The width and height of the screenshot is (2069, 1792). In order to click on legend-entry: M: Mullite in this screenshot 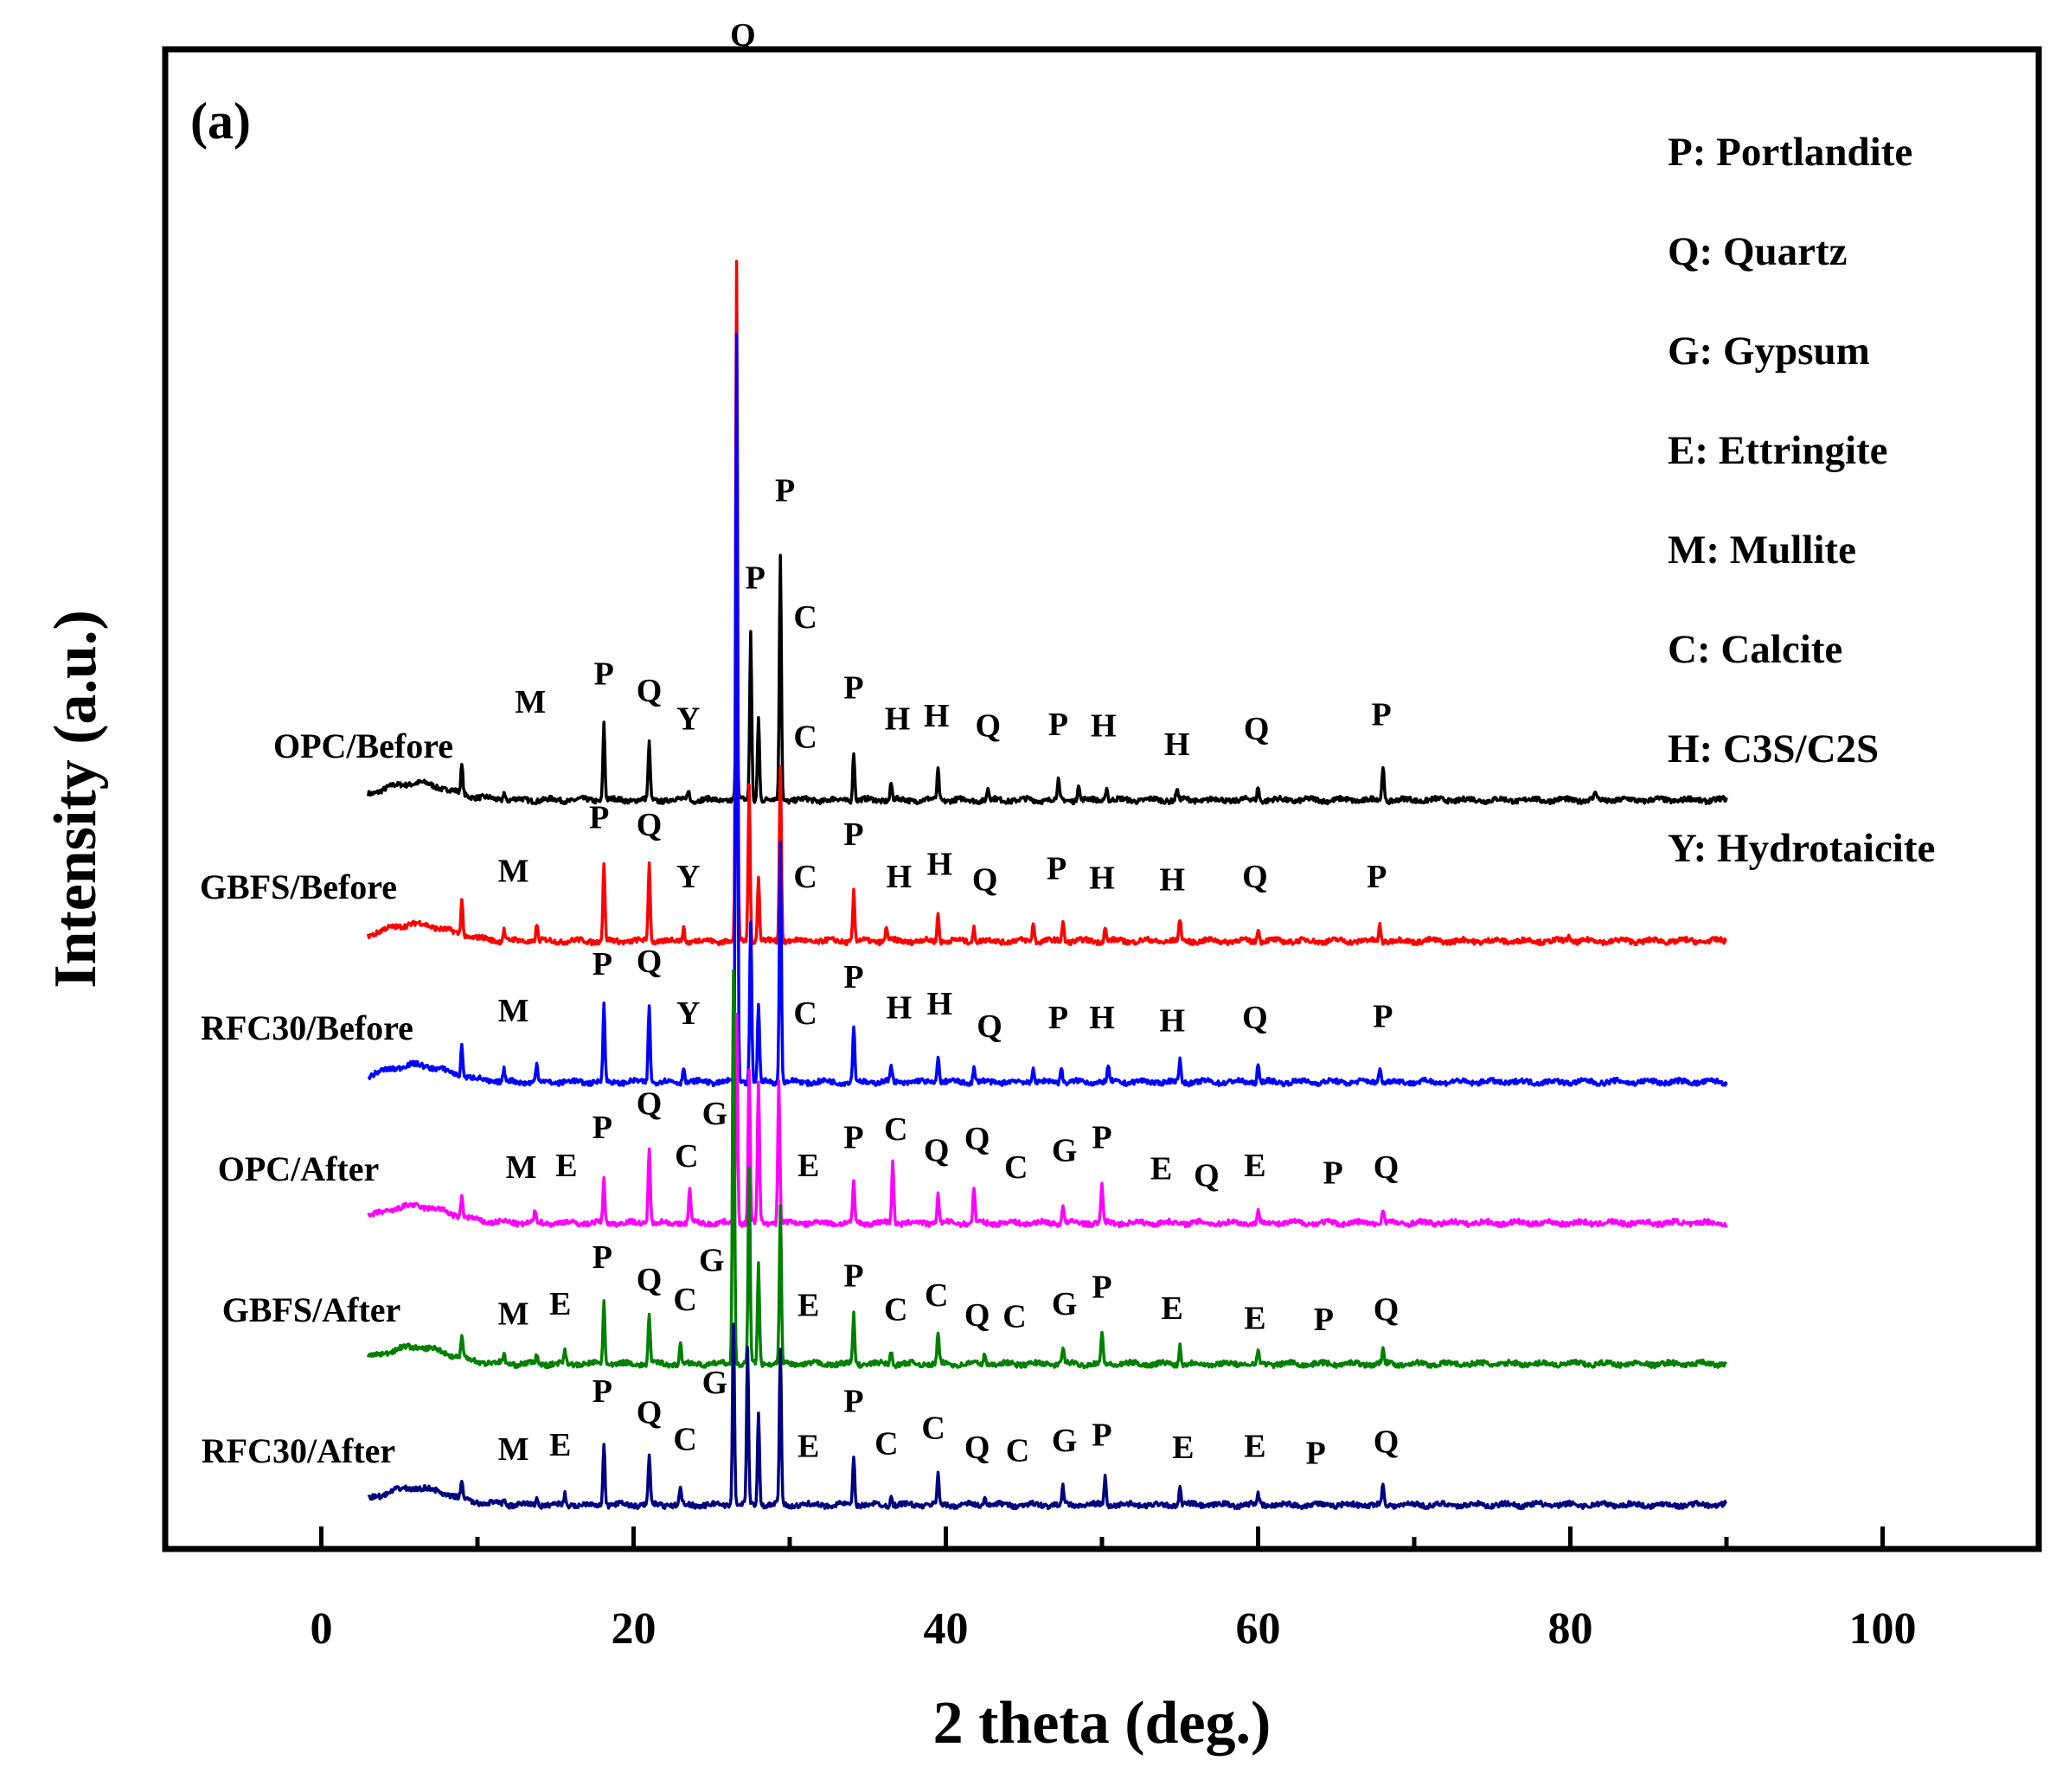, I will do `click(1762, 550)`.